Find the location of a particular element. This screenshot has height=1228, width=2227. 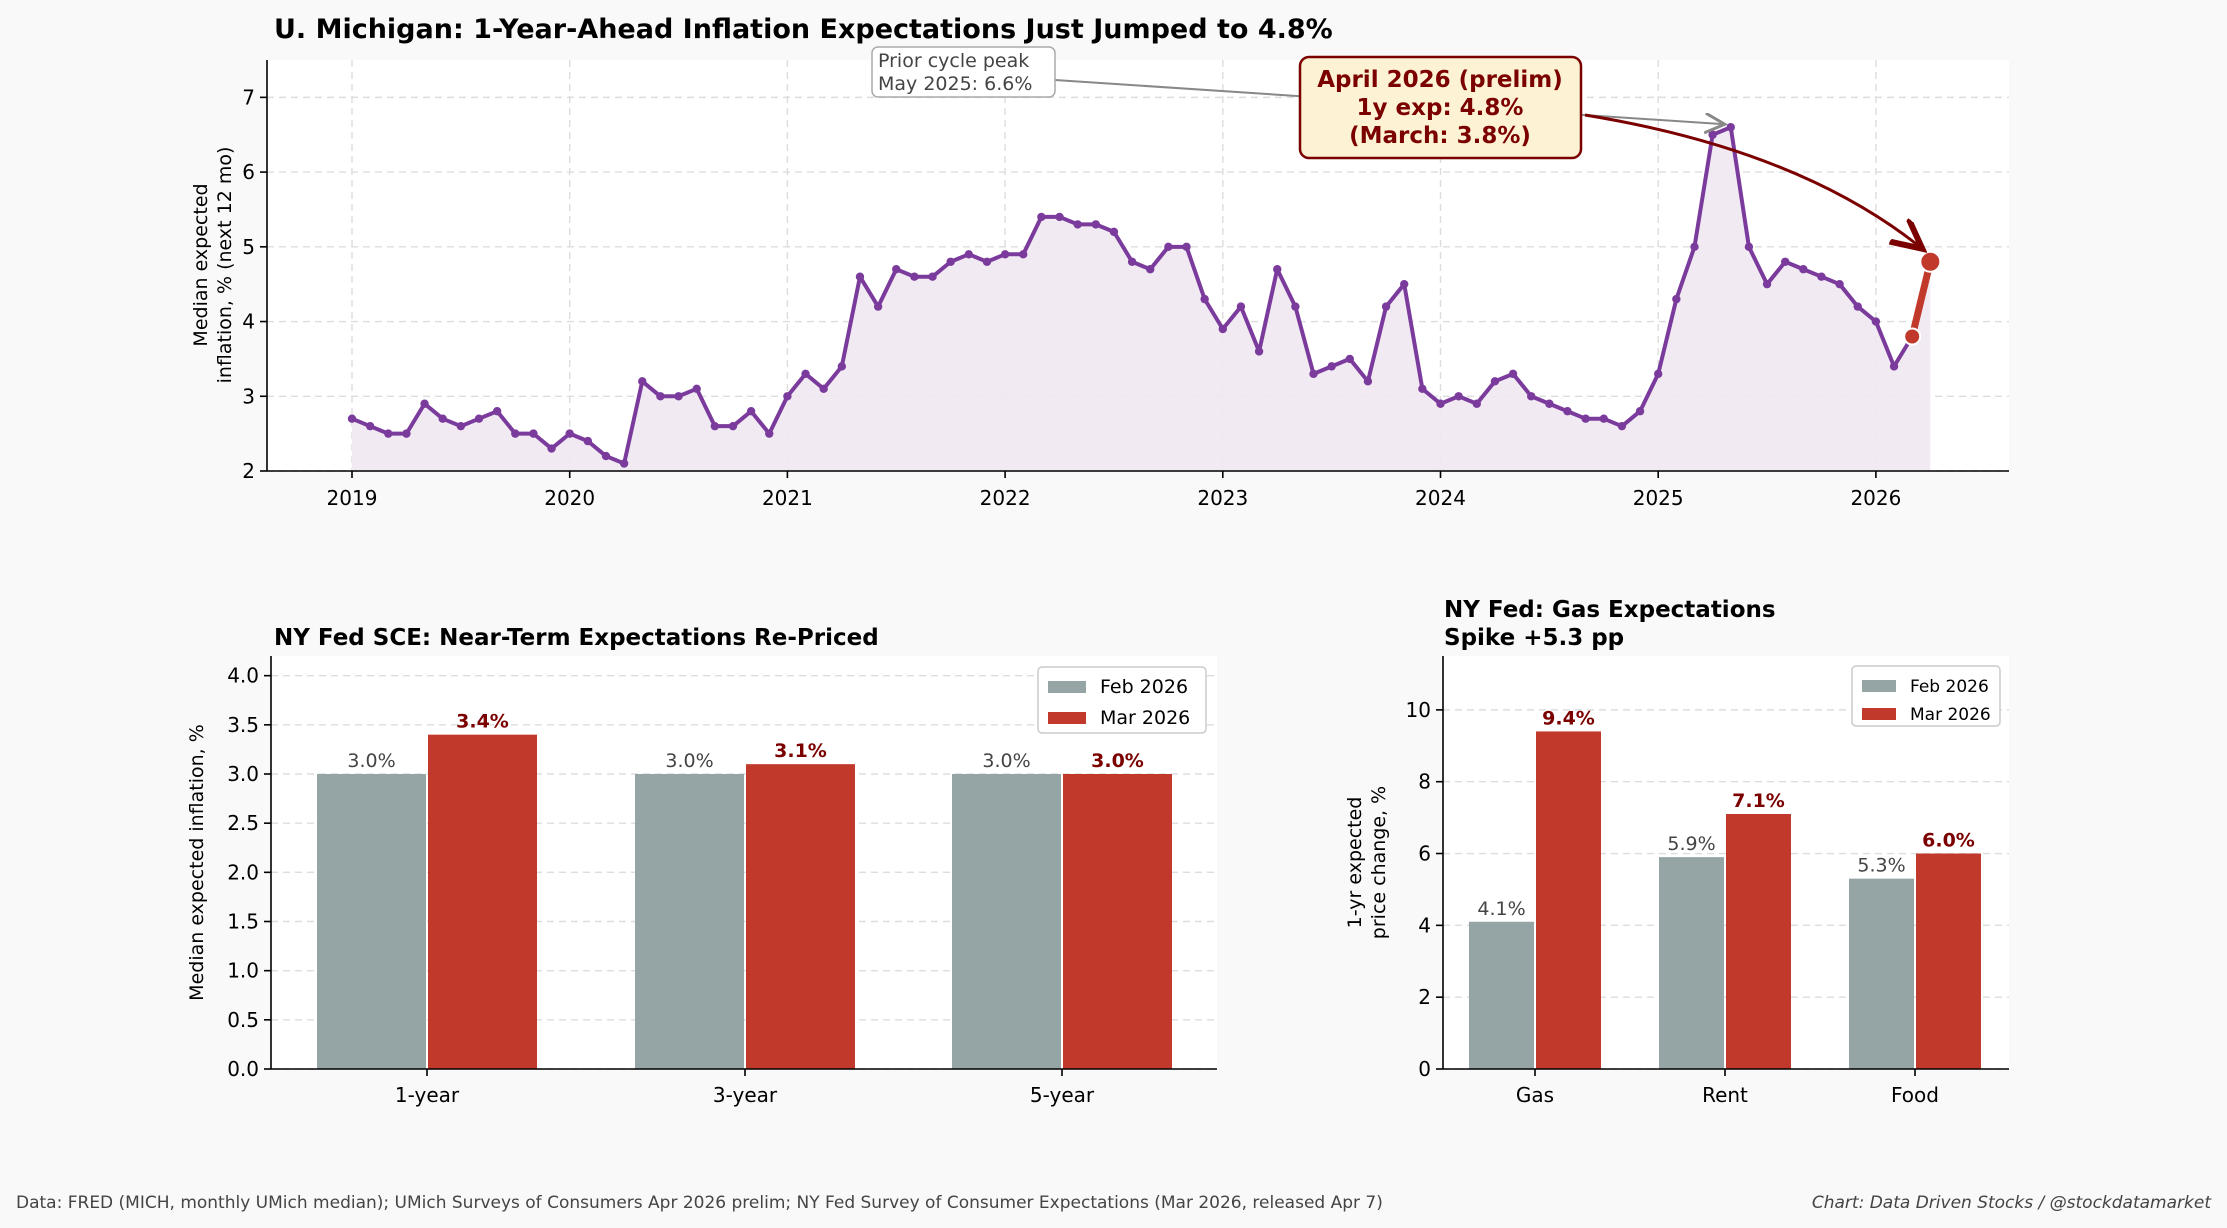

bar-chart-2-title-line2: Spike +5.3 pp is located at coordinates (1534, 638).